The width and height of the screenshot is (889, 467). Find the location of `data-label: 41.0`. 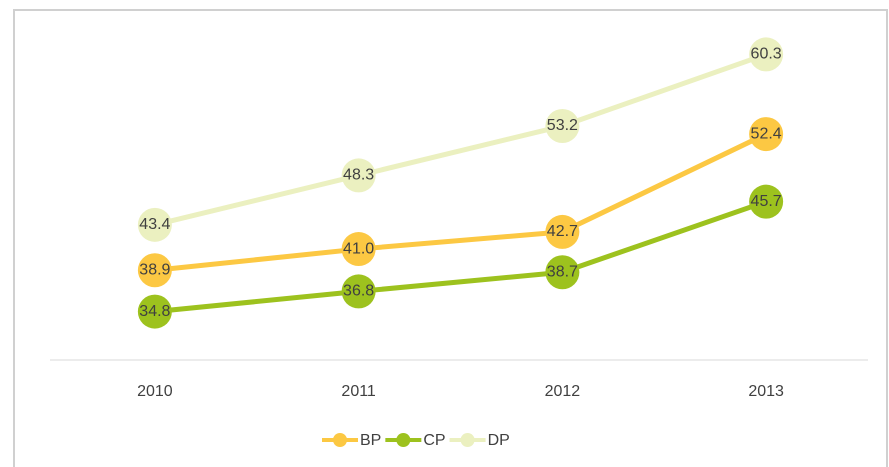

data-label: 41.0 is located at coordinates (358, 248).